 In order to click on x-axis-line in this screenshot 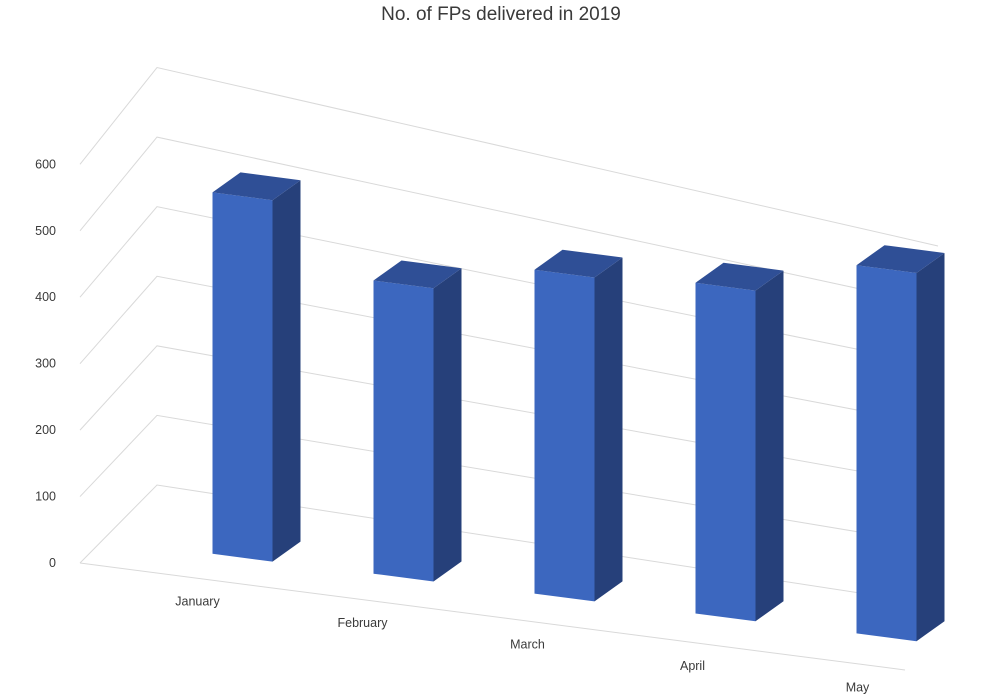, I will do `click(492, 616)`.